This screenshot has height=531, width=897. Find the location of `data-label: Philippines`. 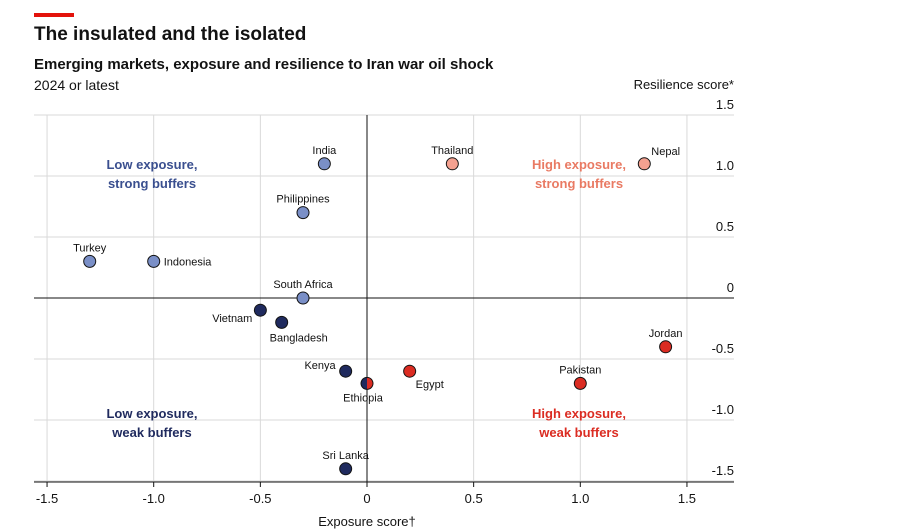

data-label: Philippines is located at coordinates (303, 200).